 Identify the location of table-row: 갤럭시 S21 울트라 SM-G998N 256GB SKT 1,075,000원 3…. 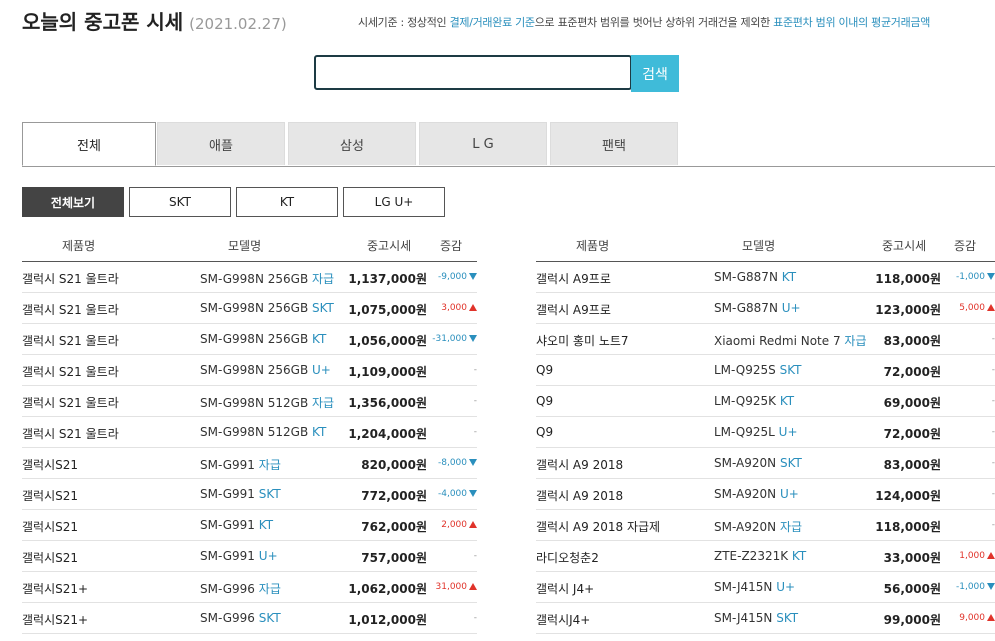
(249, 308).